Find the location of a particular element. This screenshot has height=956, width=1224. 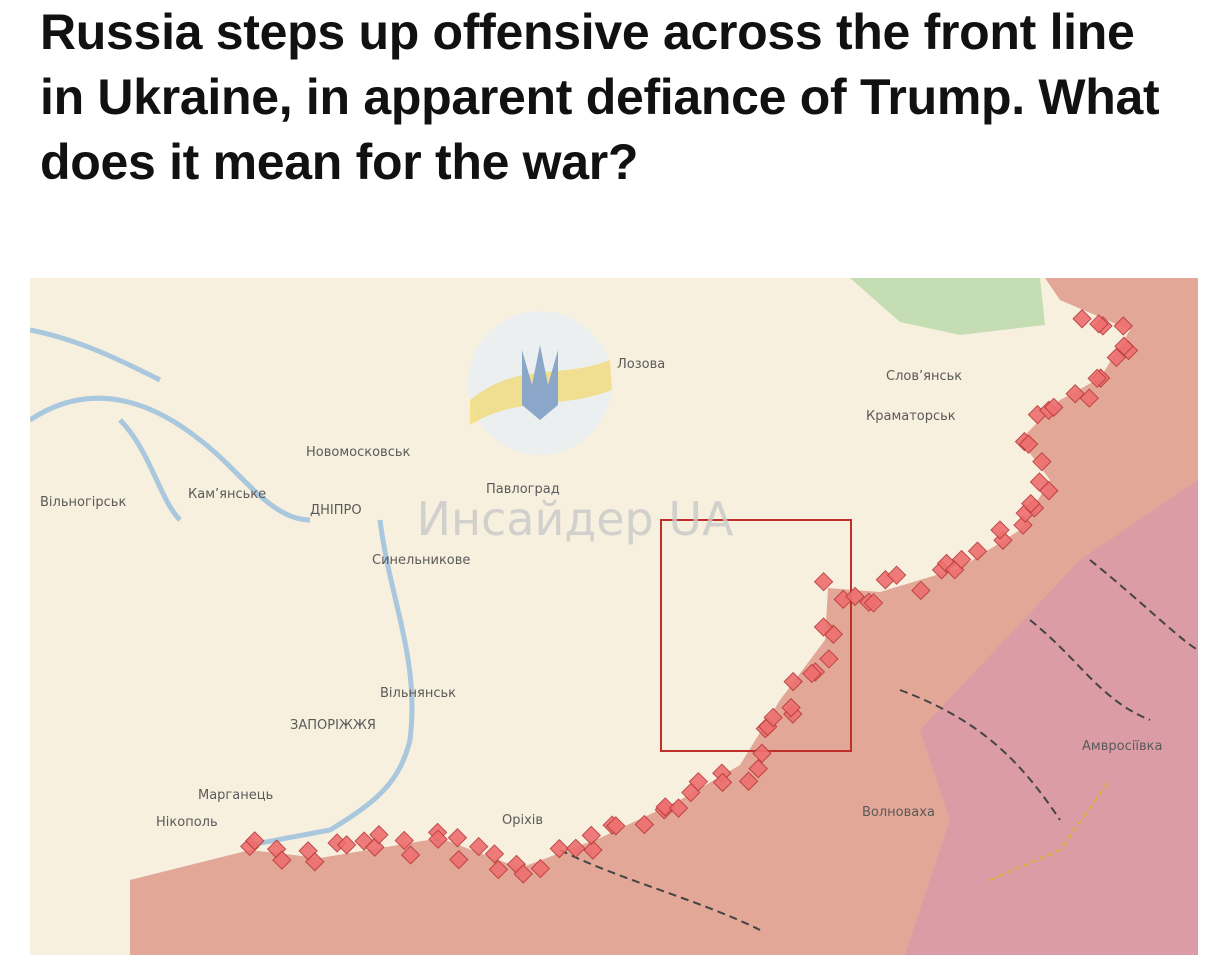

logo-trident is located at coordinates (540, 382).